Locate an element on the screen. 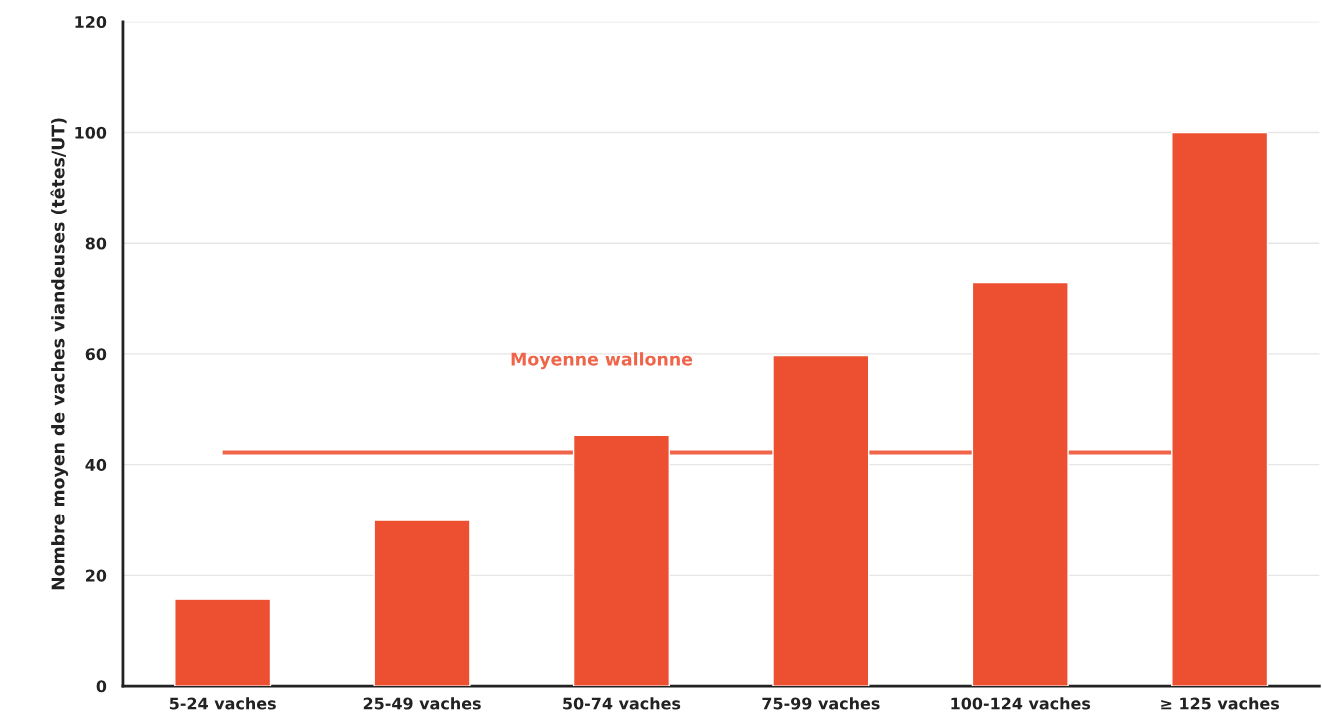 The height and width of the screenshot is (726, 1322). y-axis-title: Nombre moyen de vaches viandeuses (têtes/UT) is located at coordinates (59, 354).